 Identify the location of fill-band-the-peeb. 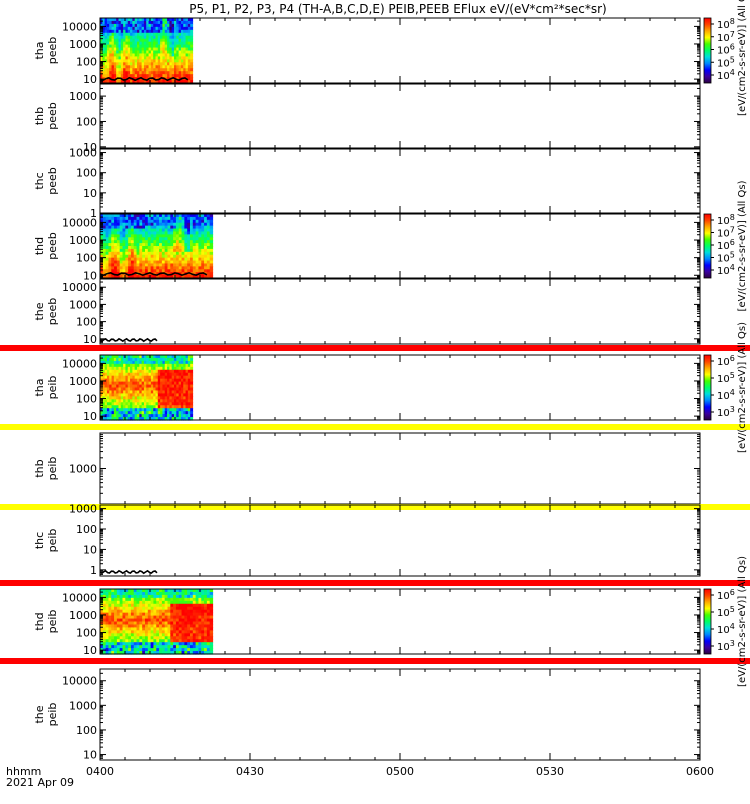
(375, 348).